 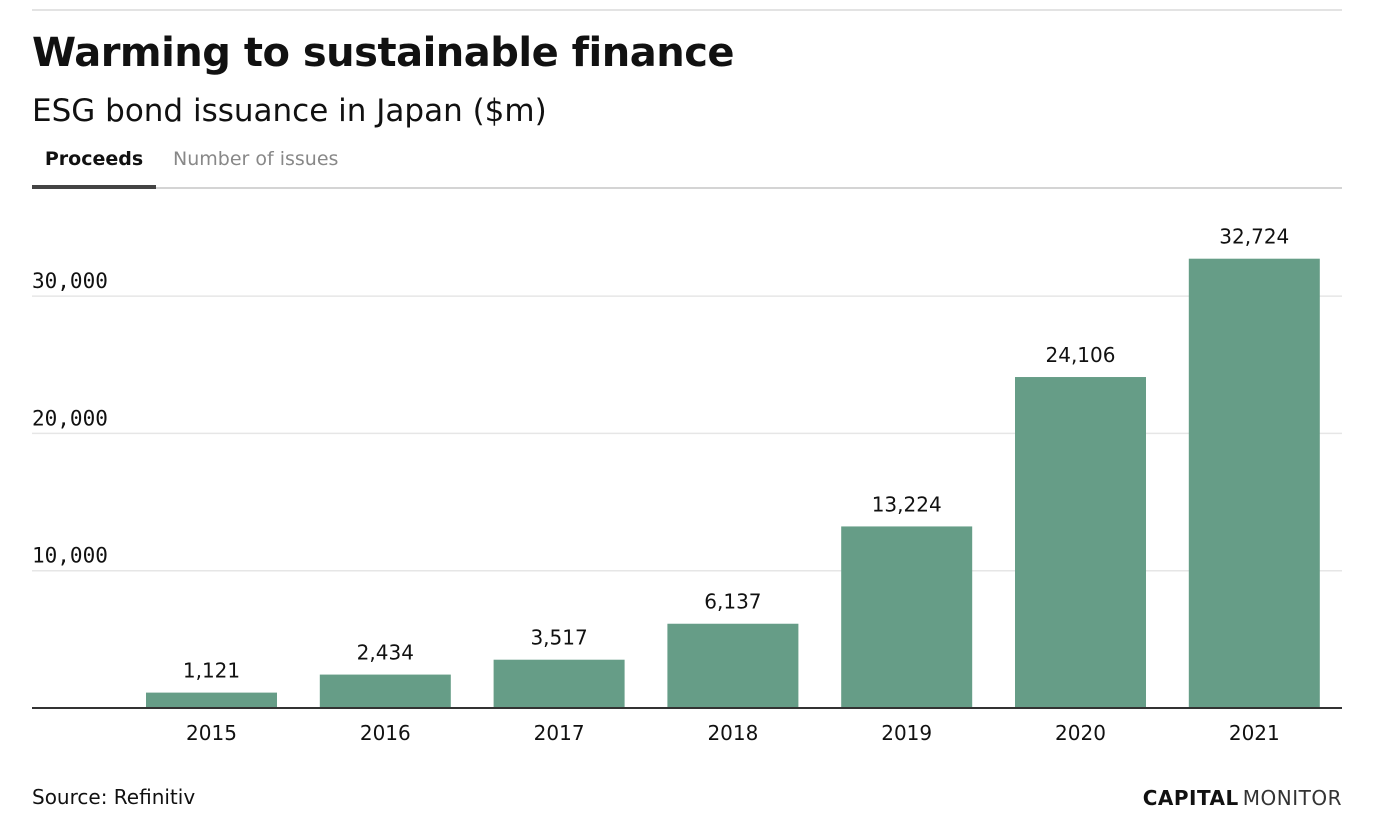 What do you see at coordinates (1254, 733) in the screenshot?
I see `x-tick-label: 2021` at bounding box center [1254, 733].